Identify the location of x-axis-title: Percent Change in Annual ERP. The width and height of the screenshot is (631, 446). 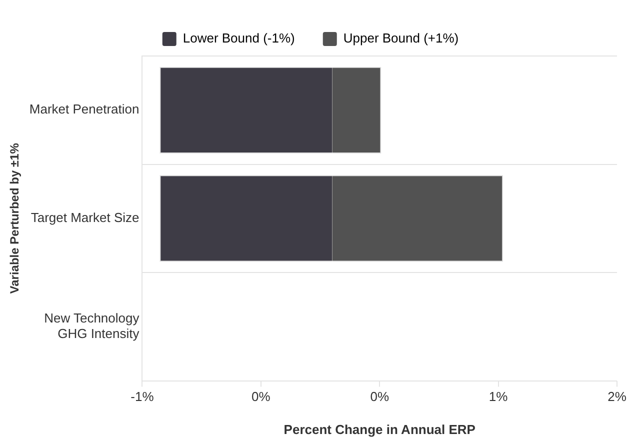
(380, 429).